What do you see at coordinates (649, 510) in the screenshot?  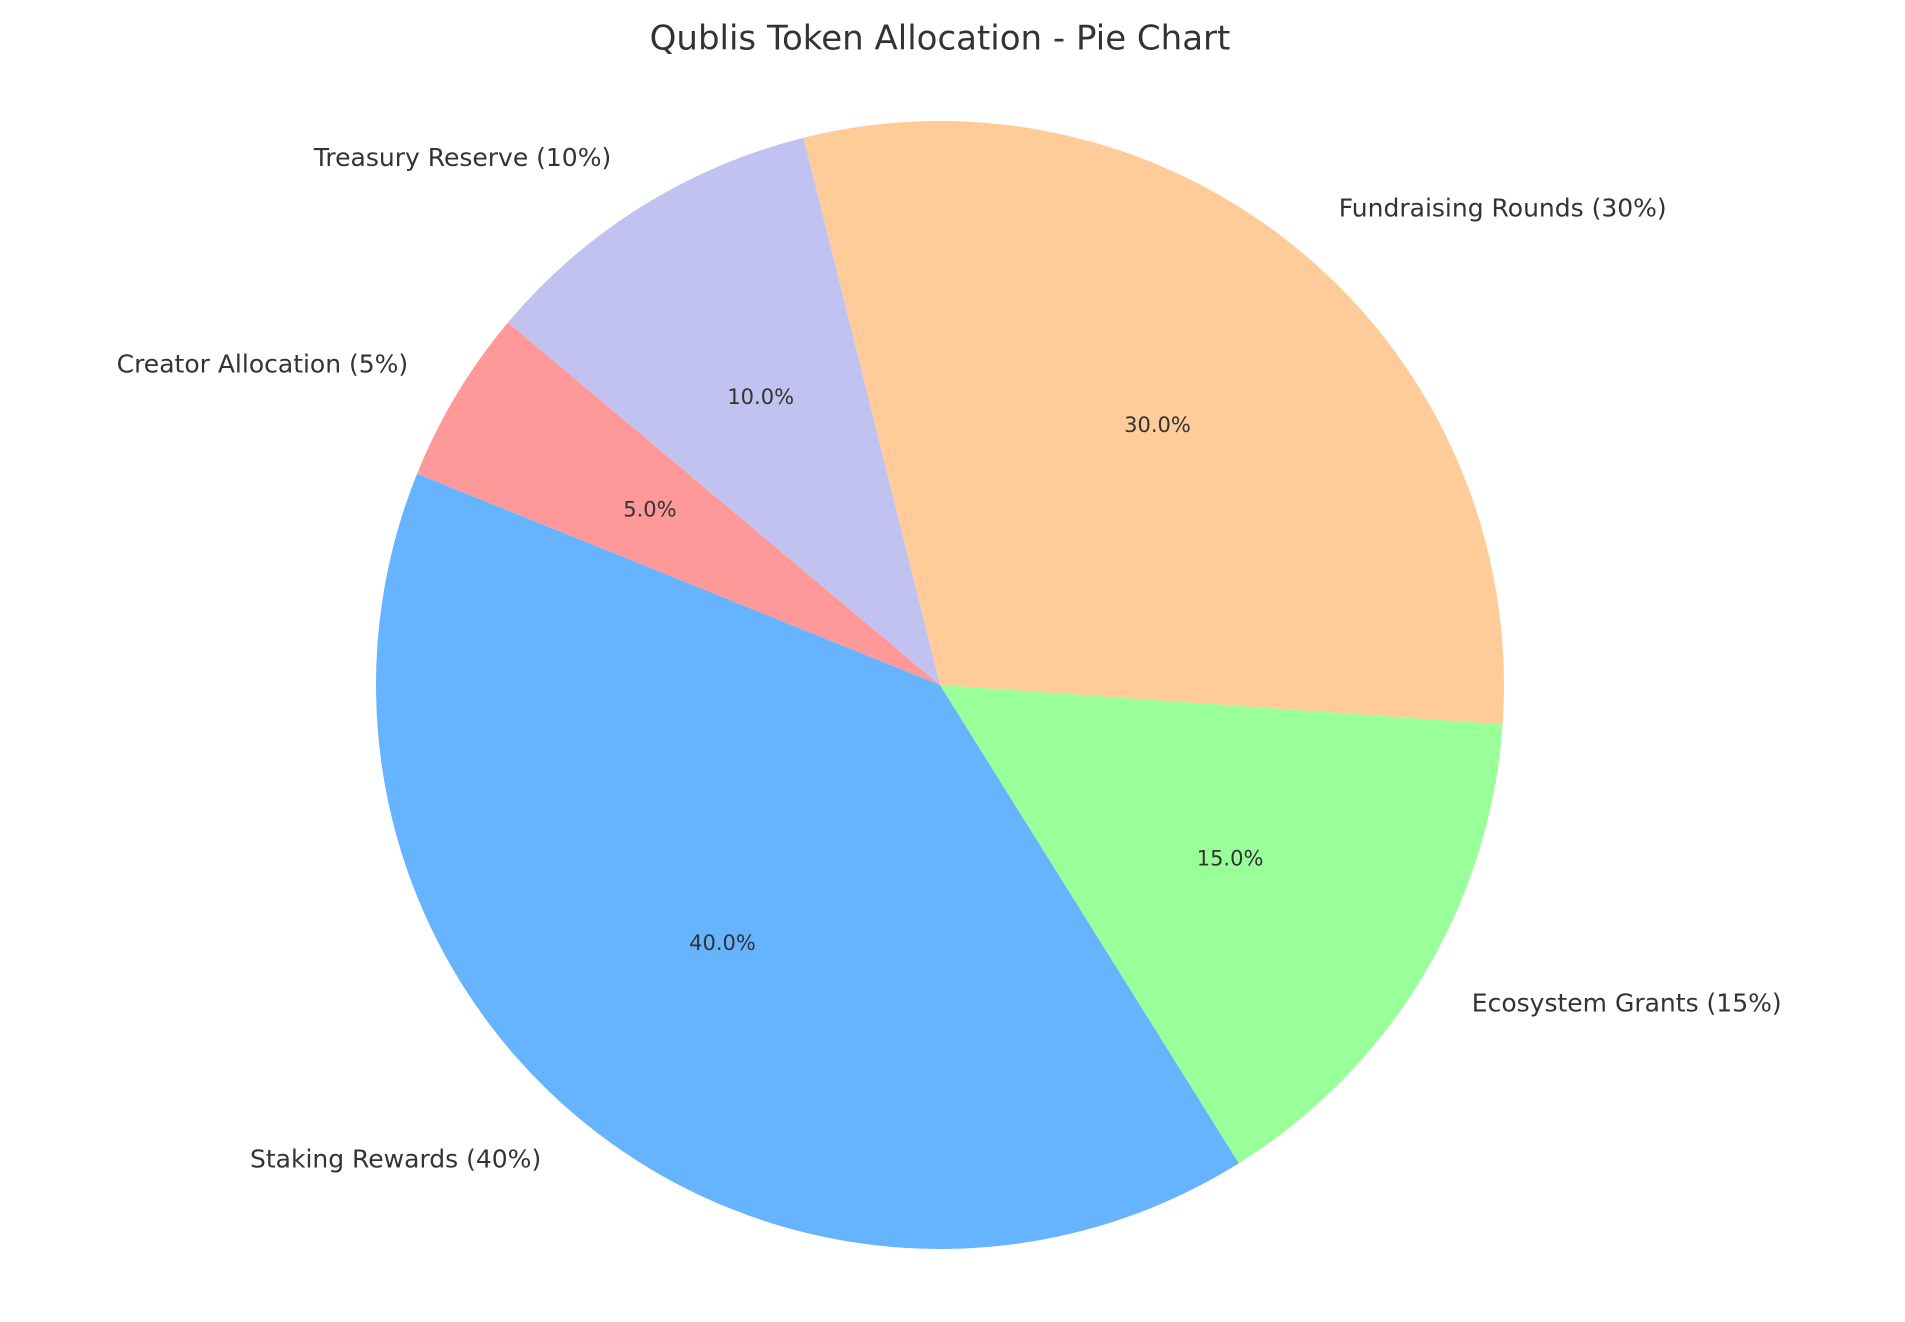 I see `percent-label: 5.0%` at bounding box center [649, 510].